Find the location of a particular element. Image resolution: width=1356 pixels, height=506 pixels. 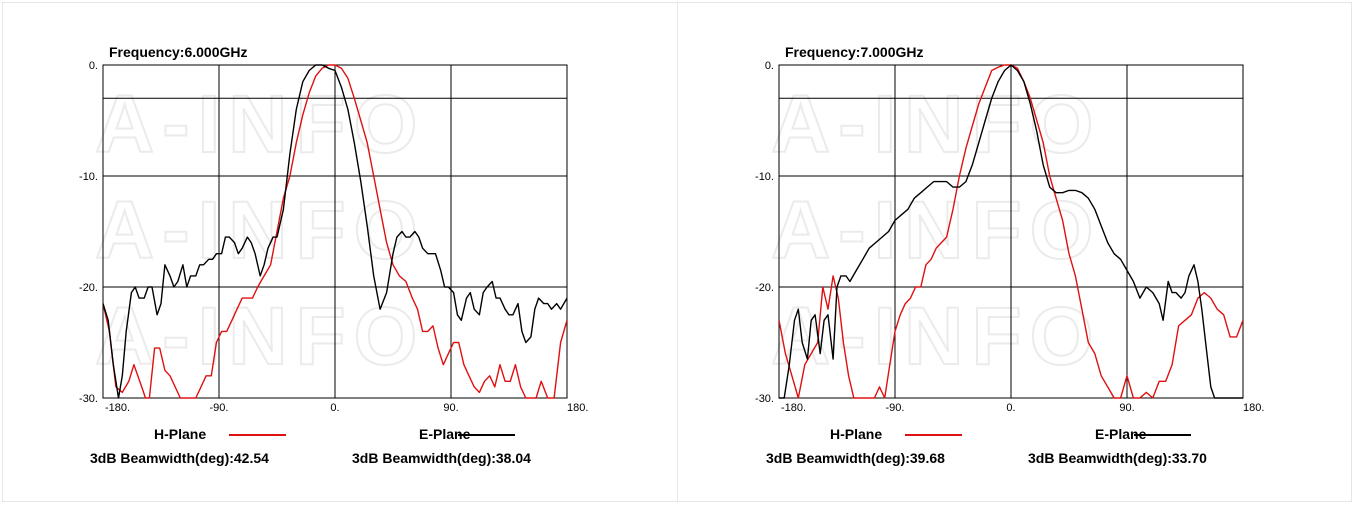

legend-item-e-plane: E-Plane 3dB Beamwidth(deg):38.04 is located at coordinates (441, 446).